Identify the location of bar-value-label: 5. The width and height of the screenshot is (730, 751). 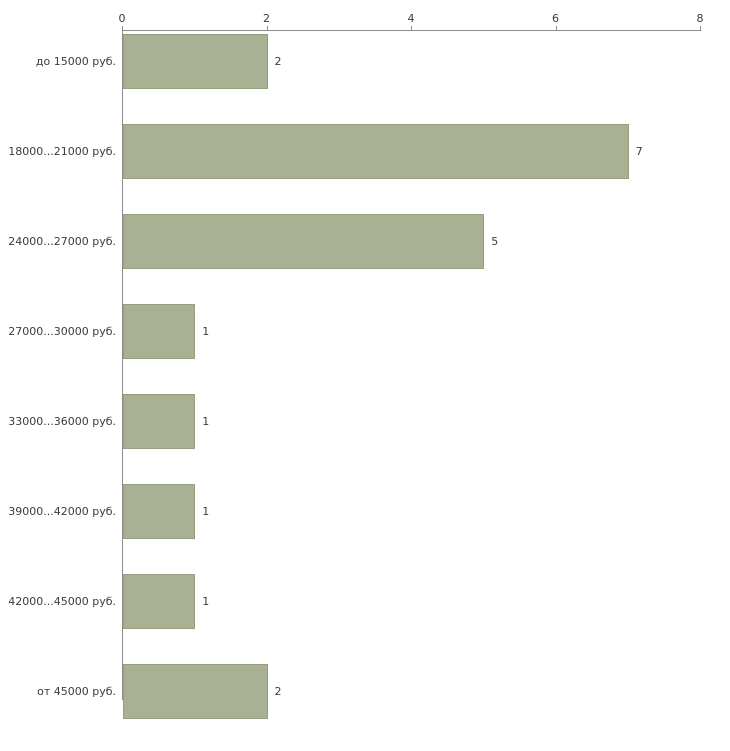
(495, 241).